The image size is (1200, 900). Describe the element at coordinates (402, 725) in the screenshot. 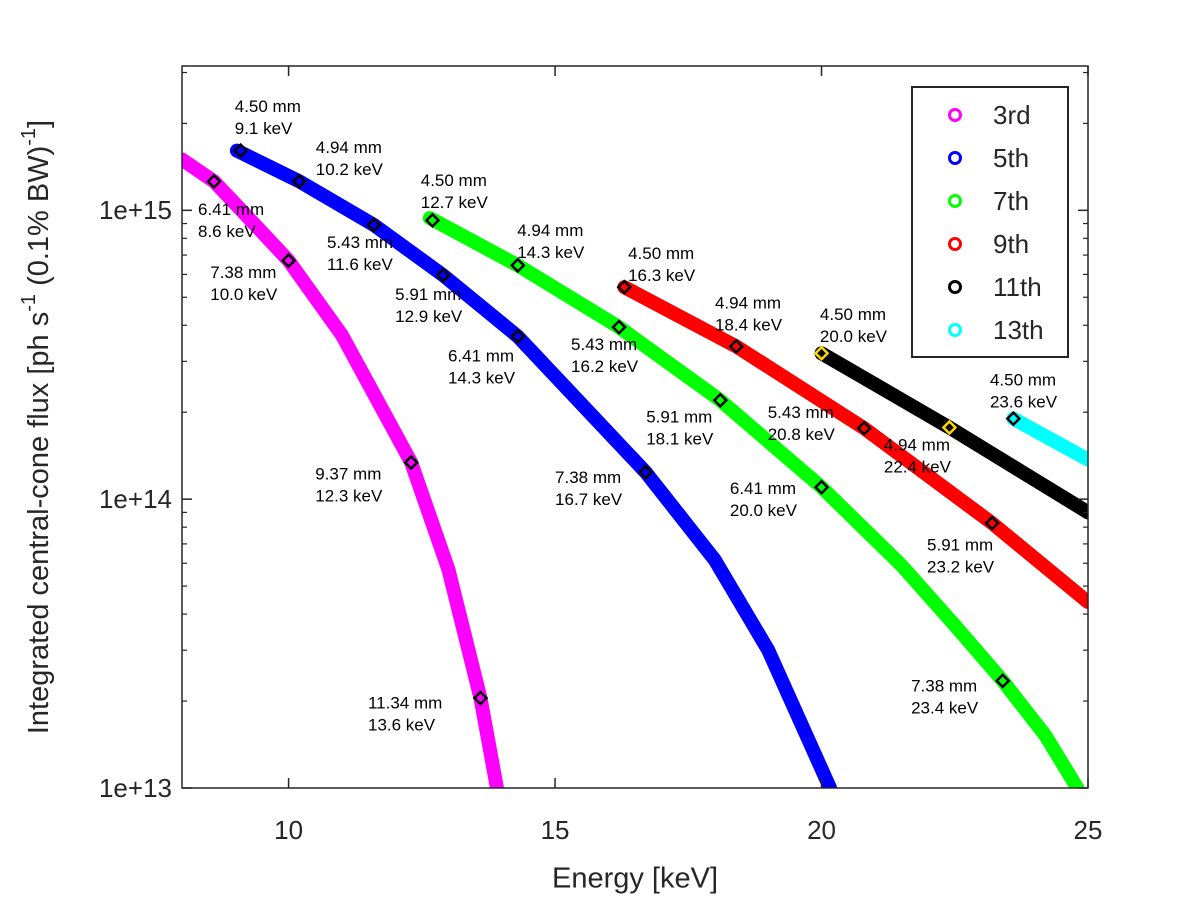

I see `annotation: 13.6 keV` at that location.